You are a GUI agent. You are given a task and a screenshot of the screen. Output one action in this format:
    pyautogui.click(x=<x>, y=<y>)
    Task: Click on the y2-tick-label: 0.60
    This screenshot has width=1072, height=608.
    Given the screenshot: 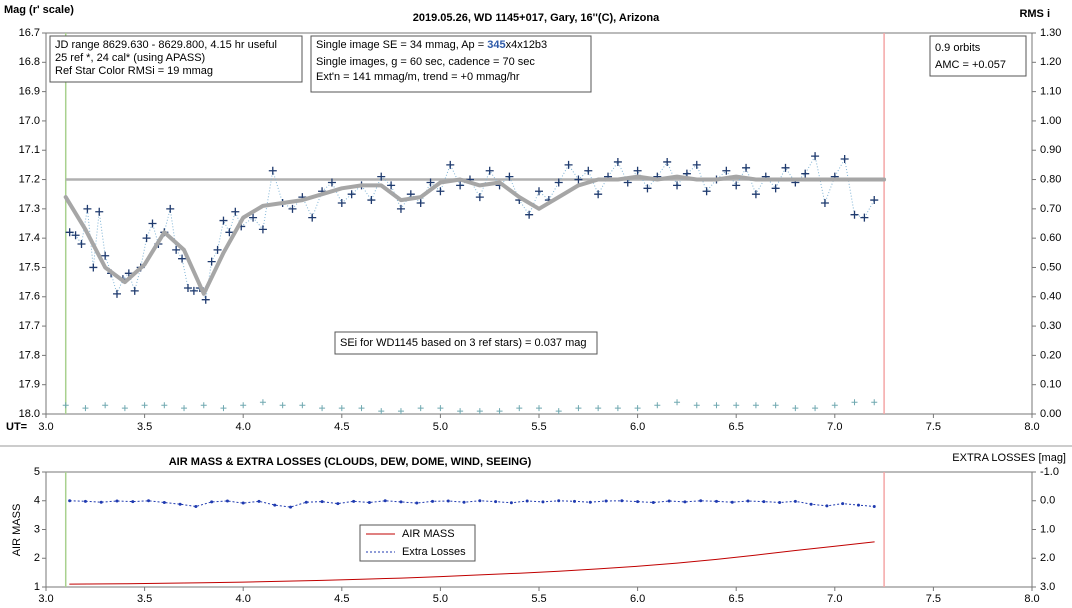 What is the action you would take?
    pyautogui.click(x=1050, y=238)
    